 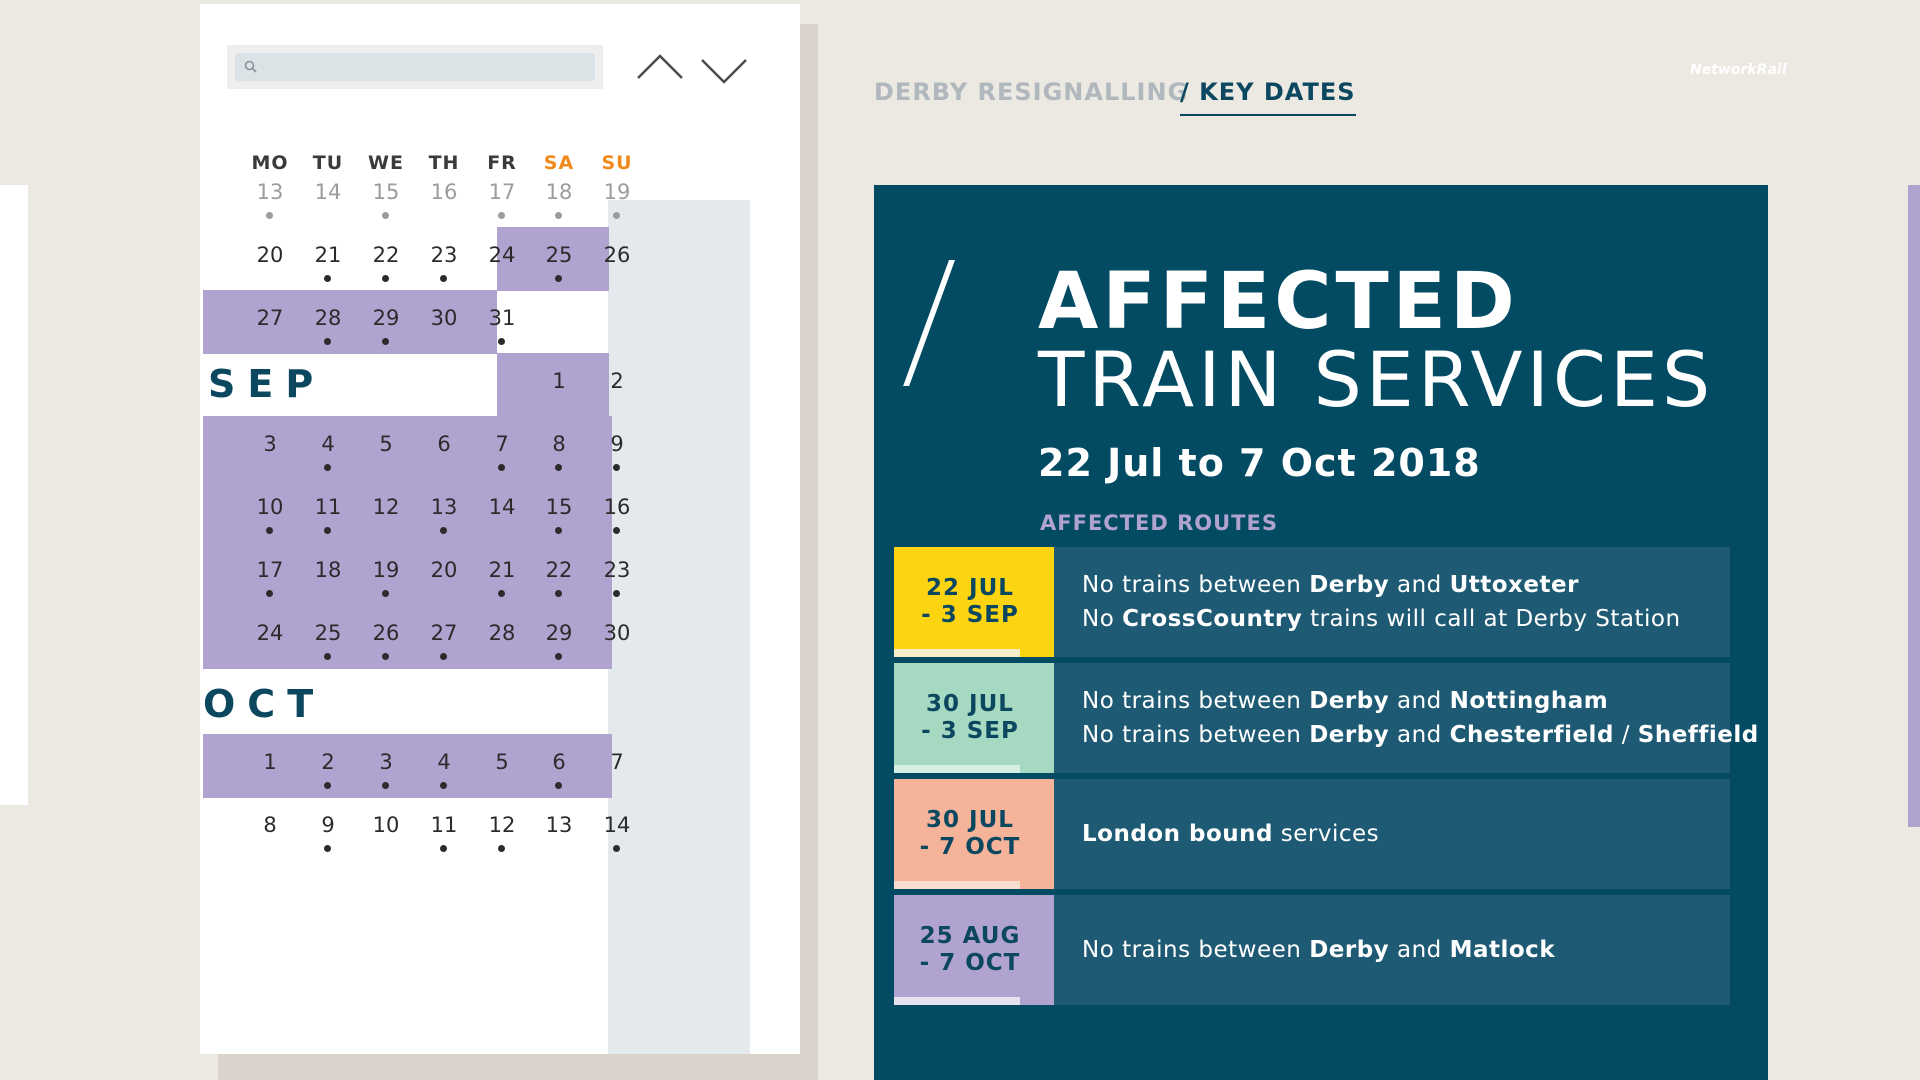 I want to click on route-place-name: London bound, so click(x=1177, y=834).